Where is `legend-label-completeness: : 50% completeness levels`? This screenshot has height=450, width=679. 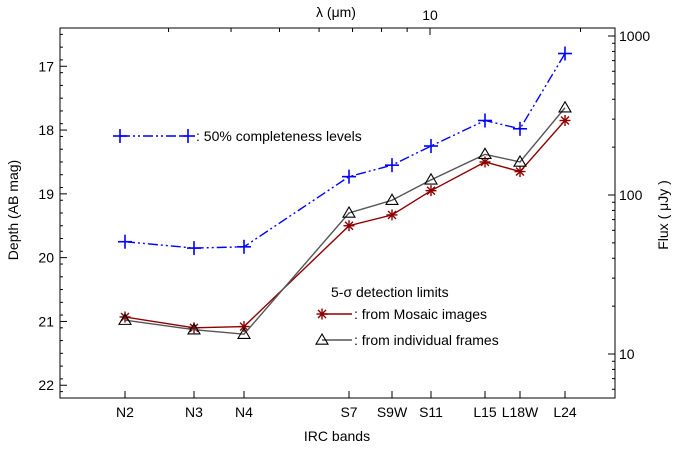
legend-label-completeness: : 50% completeness levels is located at coordinates (279, 136).